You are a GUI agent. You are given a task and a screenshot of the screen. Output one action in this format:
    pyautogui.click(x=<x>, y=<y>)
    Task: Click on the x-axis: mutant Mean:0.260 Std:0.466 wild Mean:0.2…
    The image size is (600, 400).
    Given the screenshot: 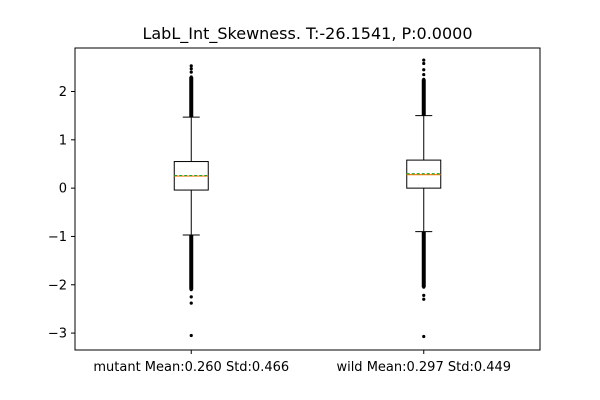 What is the action you would take?
    pyautogui.click(x=302, y=362)
    